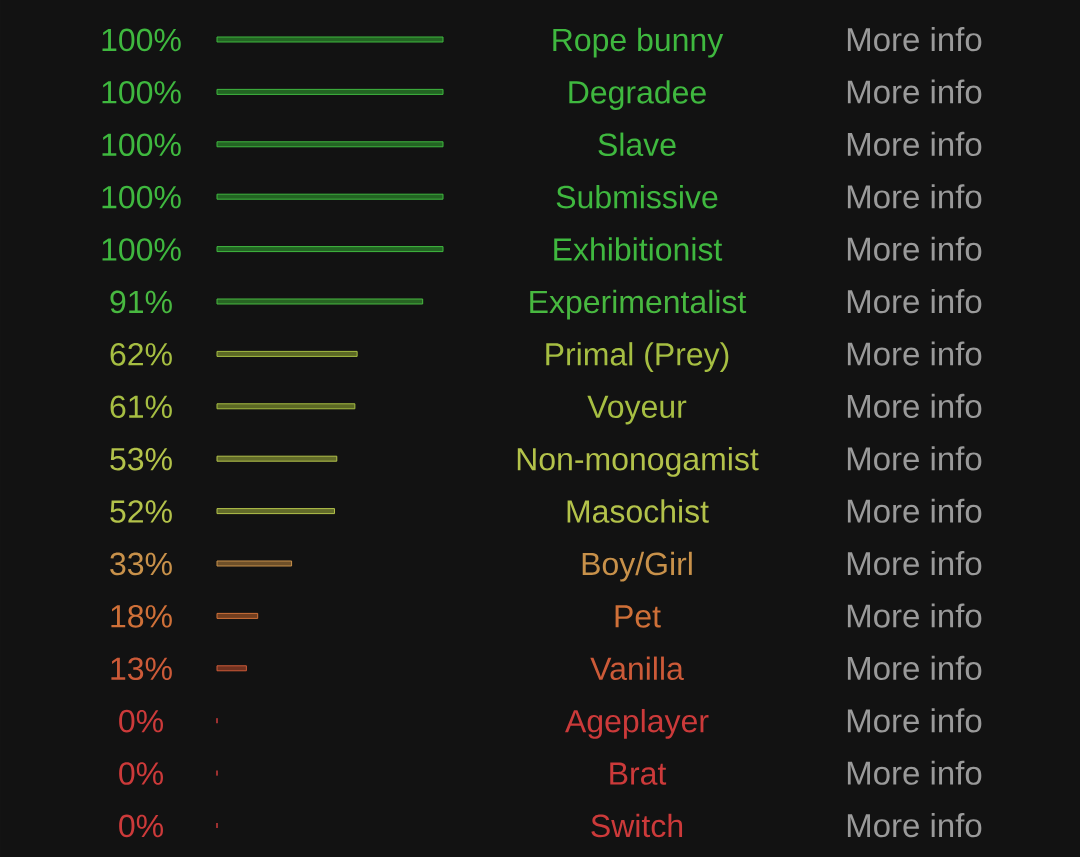 Image resolution: width=1080 pixels, height=857 pixels. I want to click on y-tick-label: Boy/Girl, so click(637, 566).